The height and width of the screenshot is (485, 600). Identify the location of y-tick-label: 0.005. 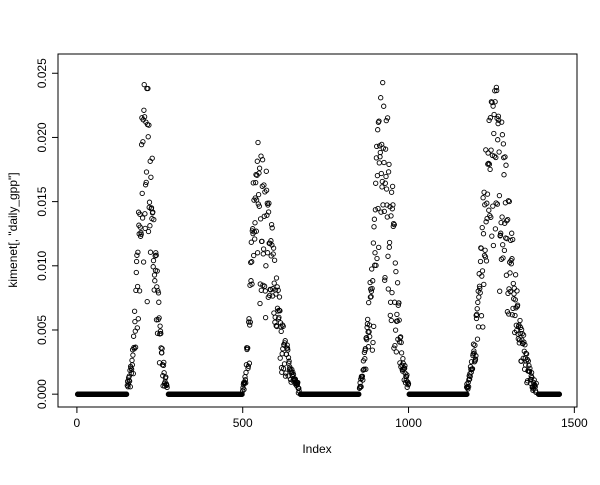
(42, 330).